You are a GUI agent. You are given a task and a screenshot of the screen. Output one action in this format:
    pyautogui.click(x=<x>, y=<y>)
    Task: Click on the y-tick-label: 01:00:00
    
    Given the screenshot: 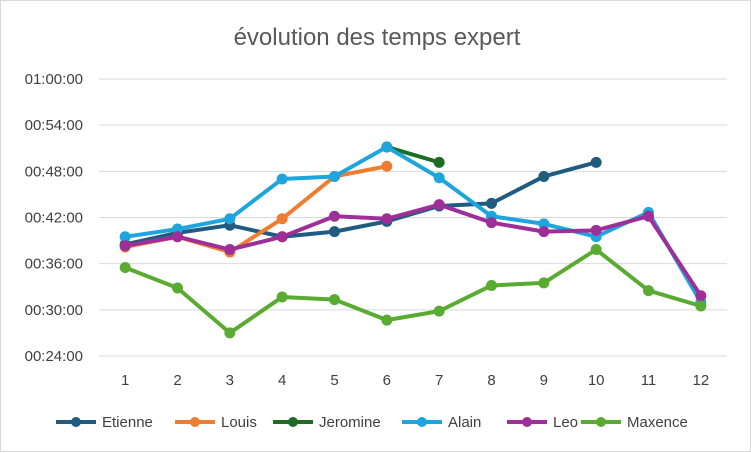 What is the action you would take?
    pyautogui.click(x=54, y=79)
    